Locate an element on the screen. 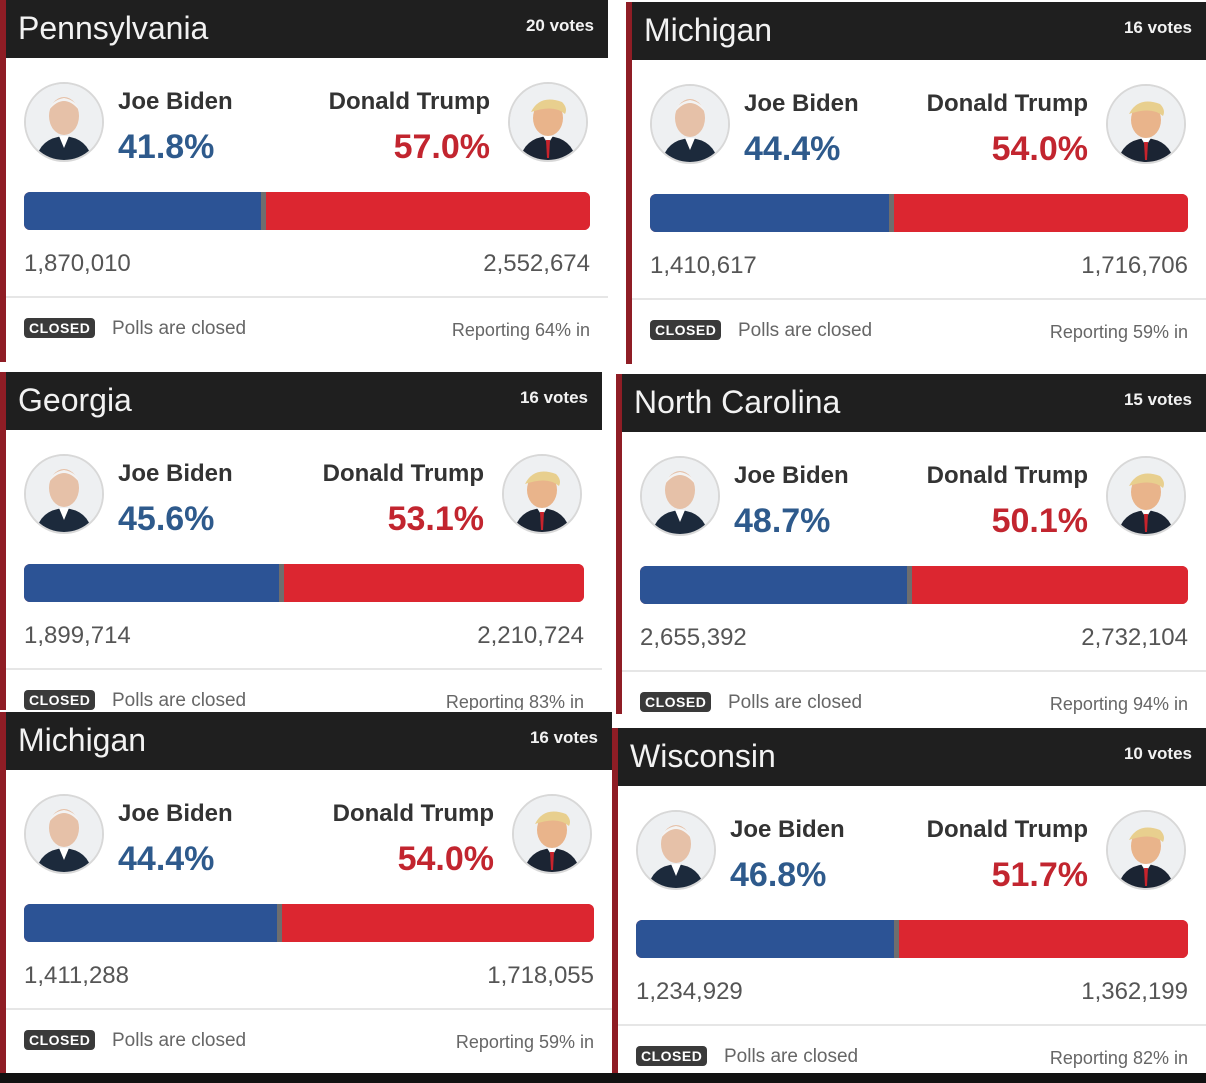  state-name: Wisconsin is located at coordinates (703, 756).